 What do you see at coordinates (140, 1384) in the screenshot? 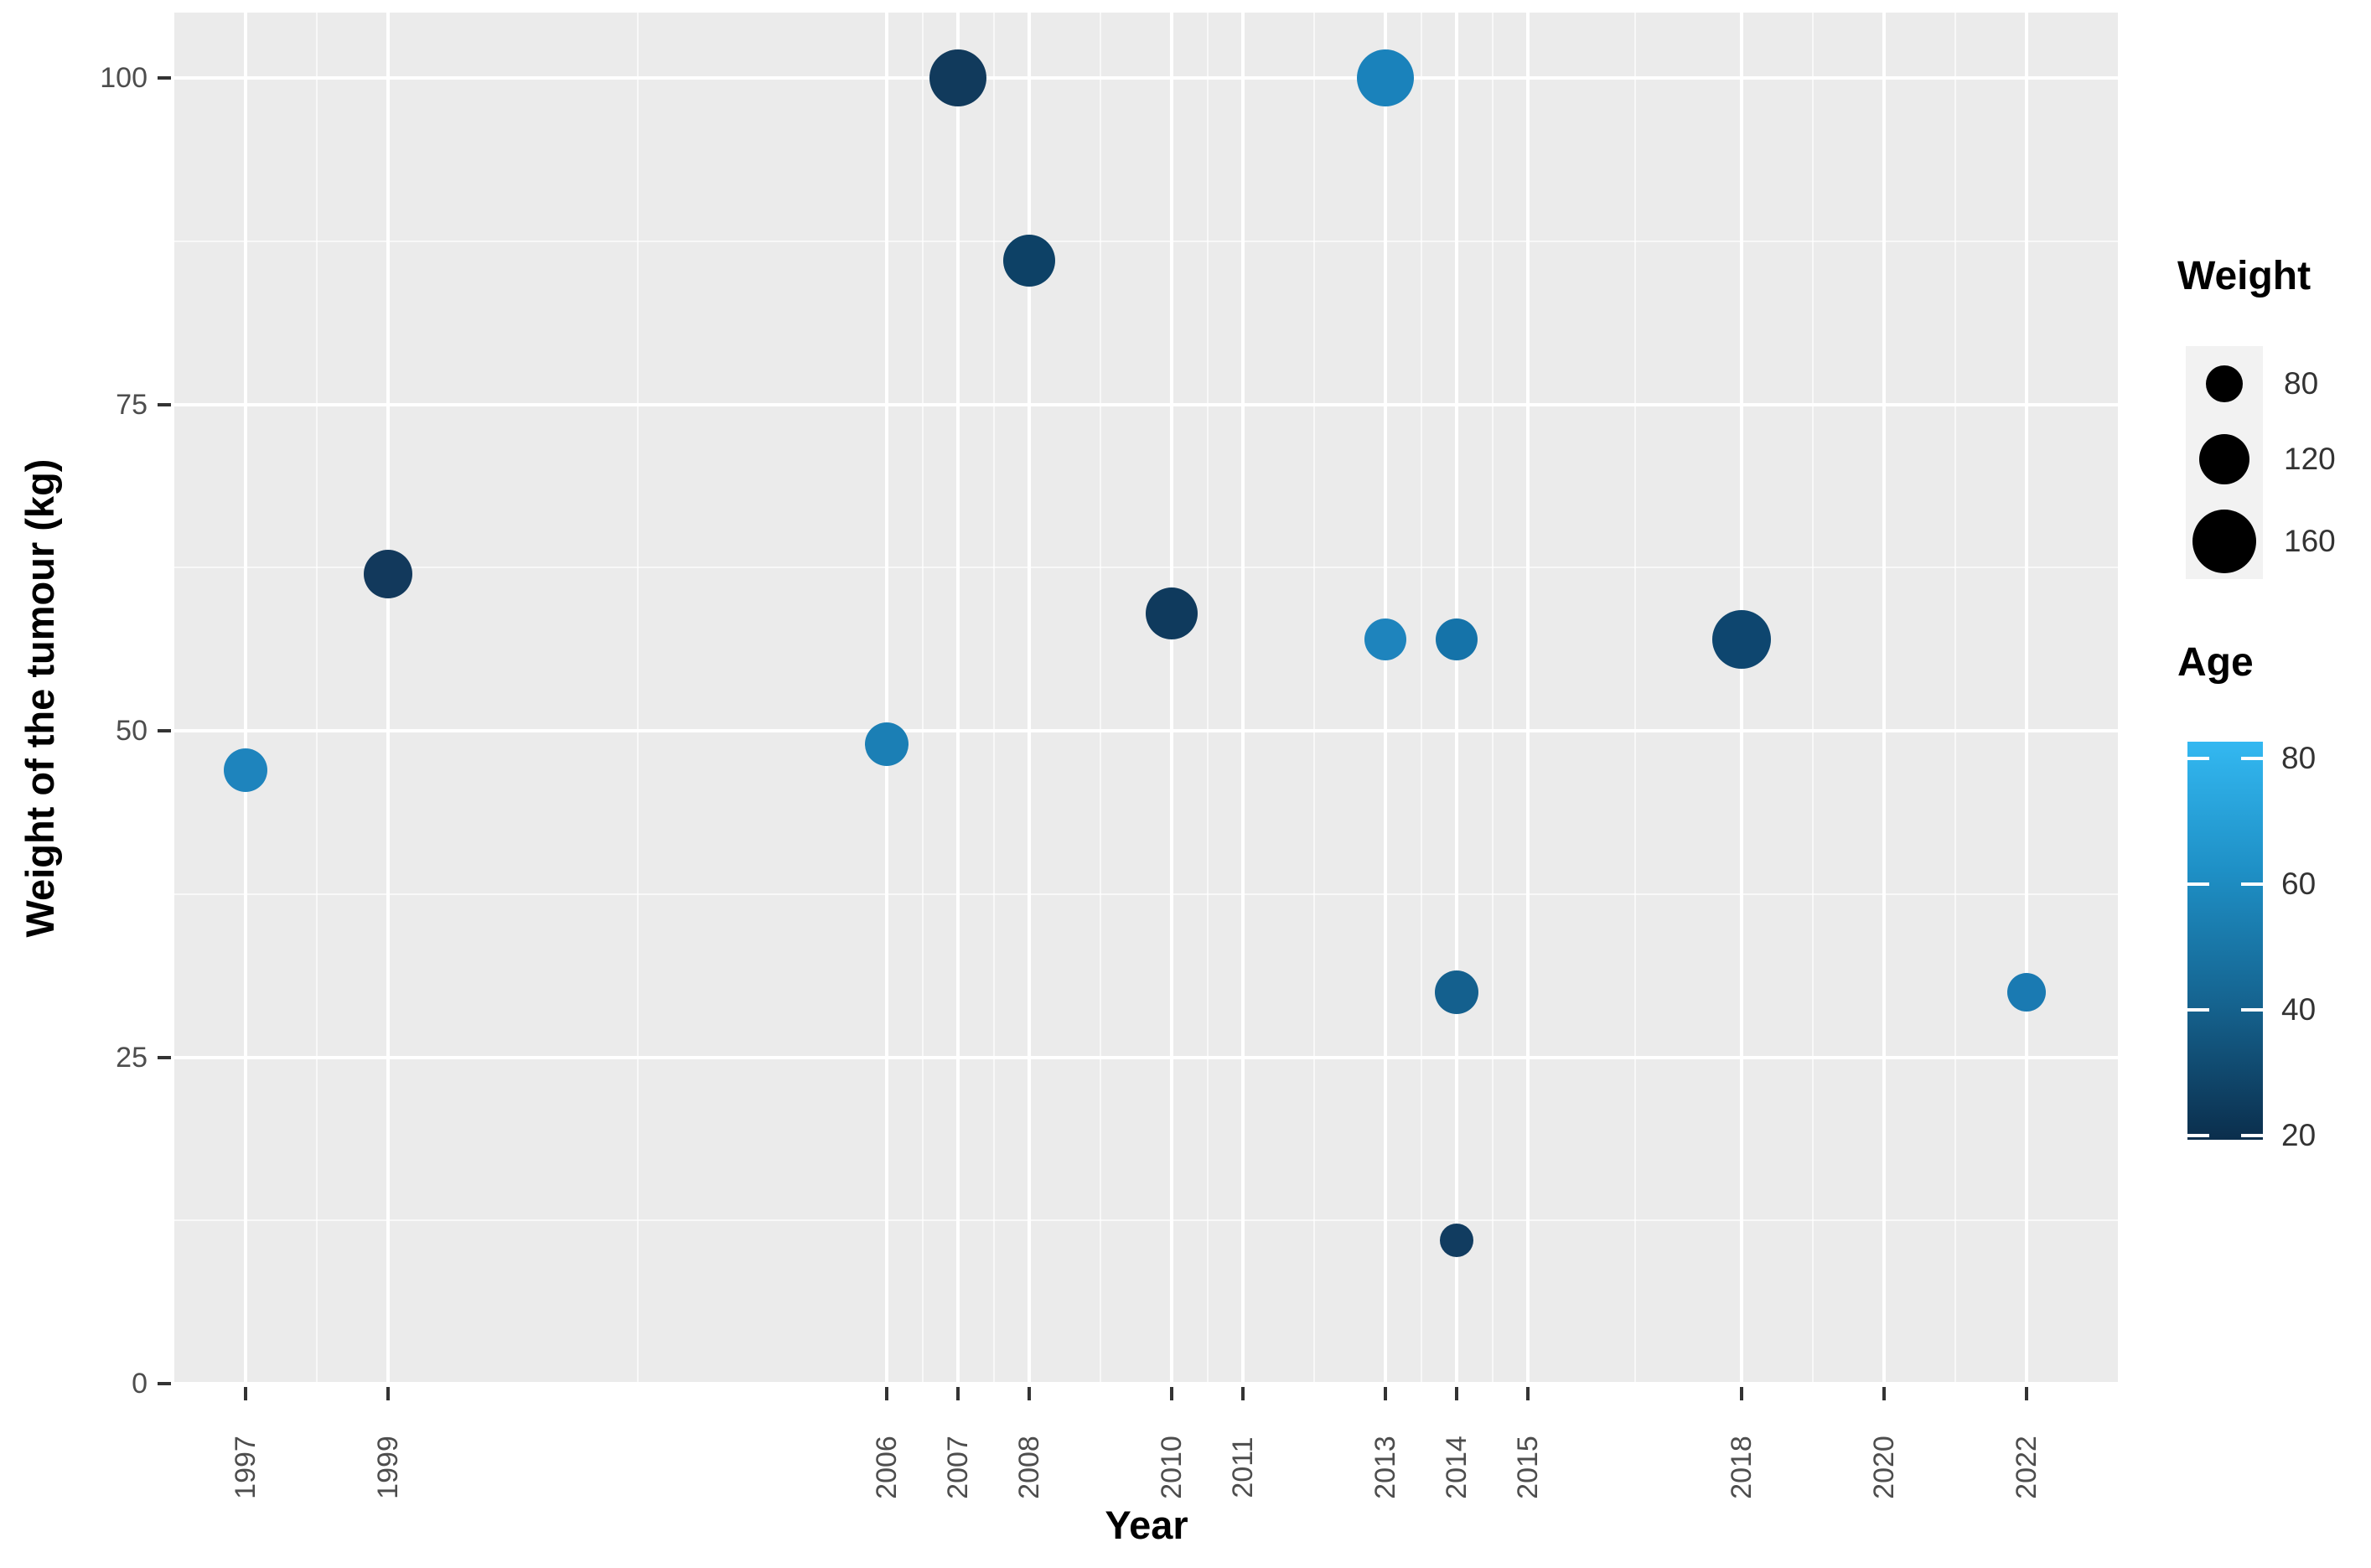
I see `y-axis-tick-label: 0` at bounding box center [140, 1384].